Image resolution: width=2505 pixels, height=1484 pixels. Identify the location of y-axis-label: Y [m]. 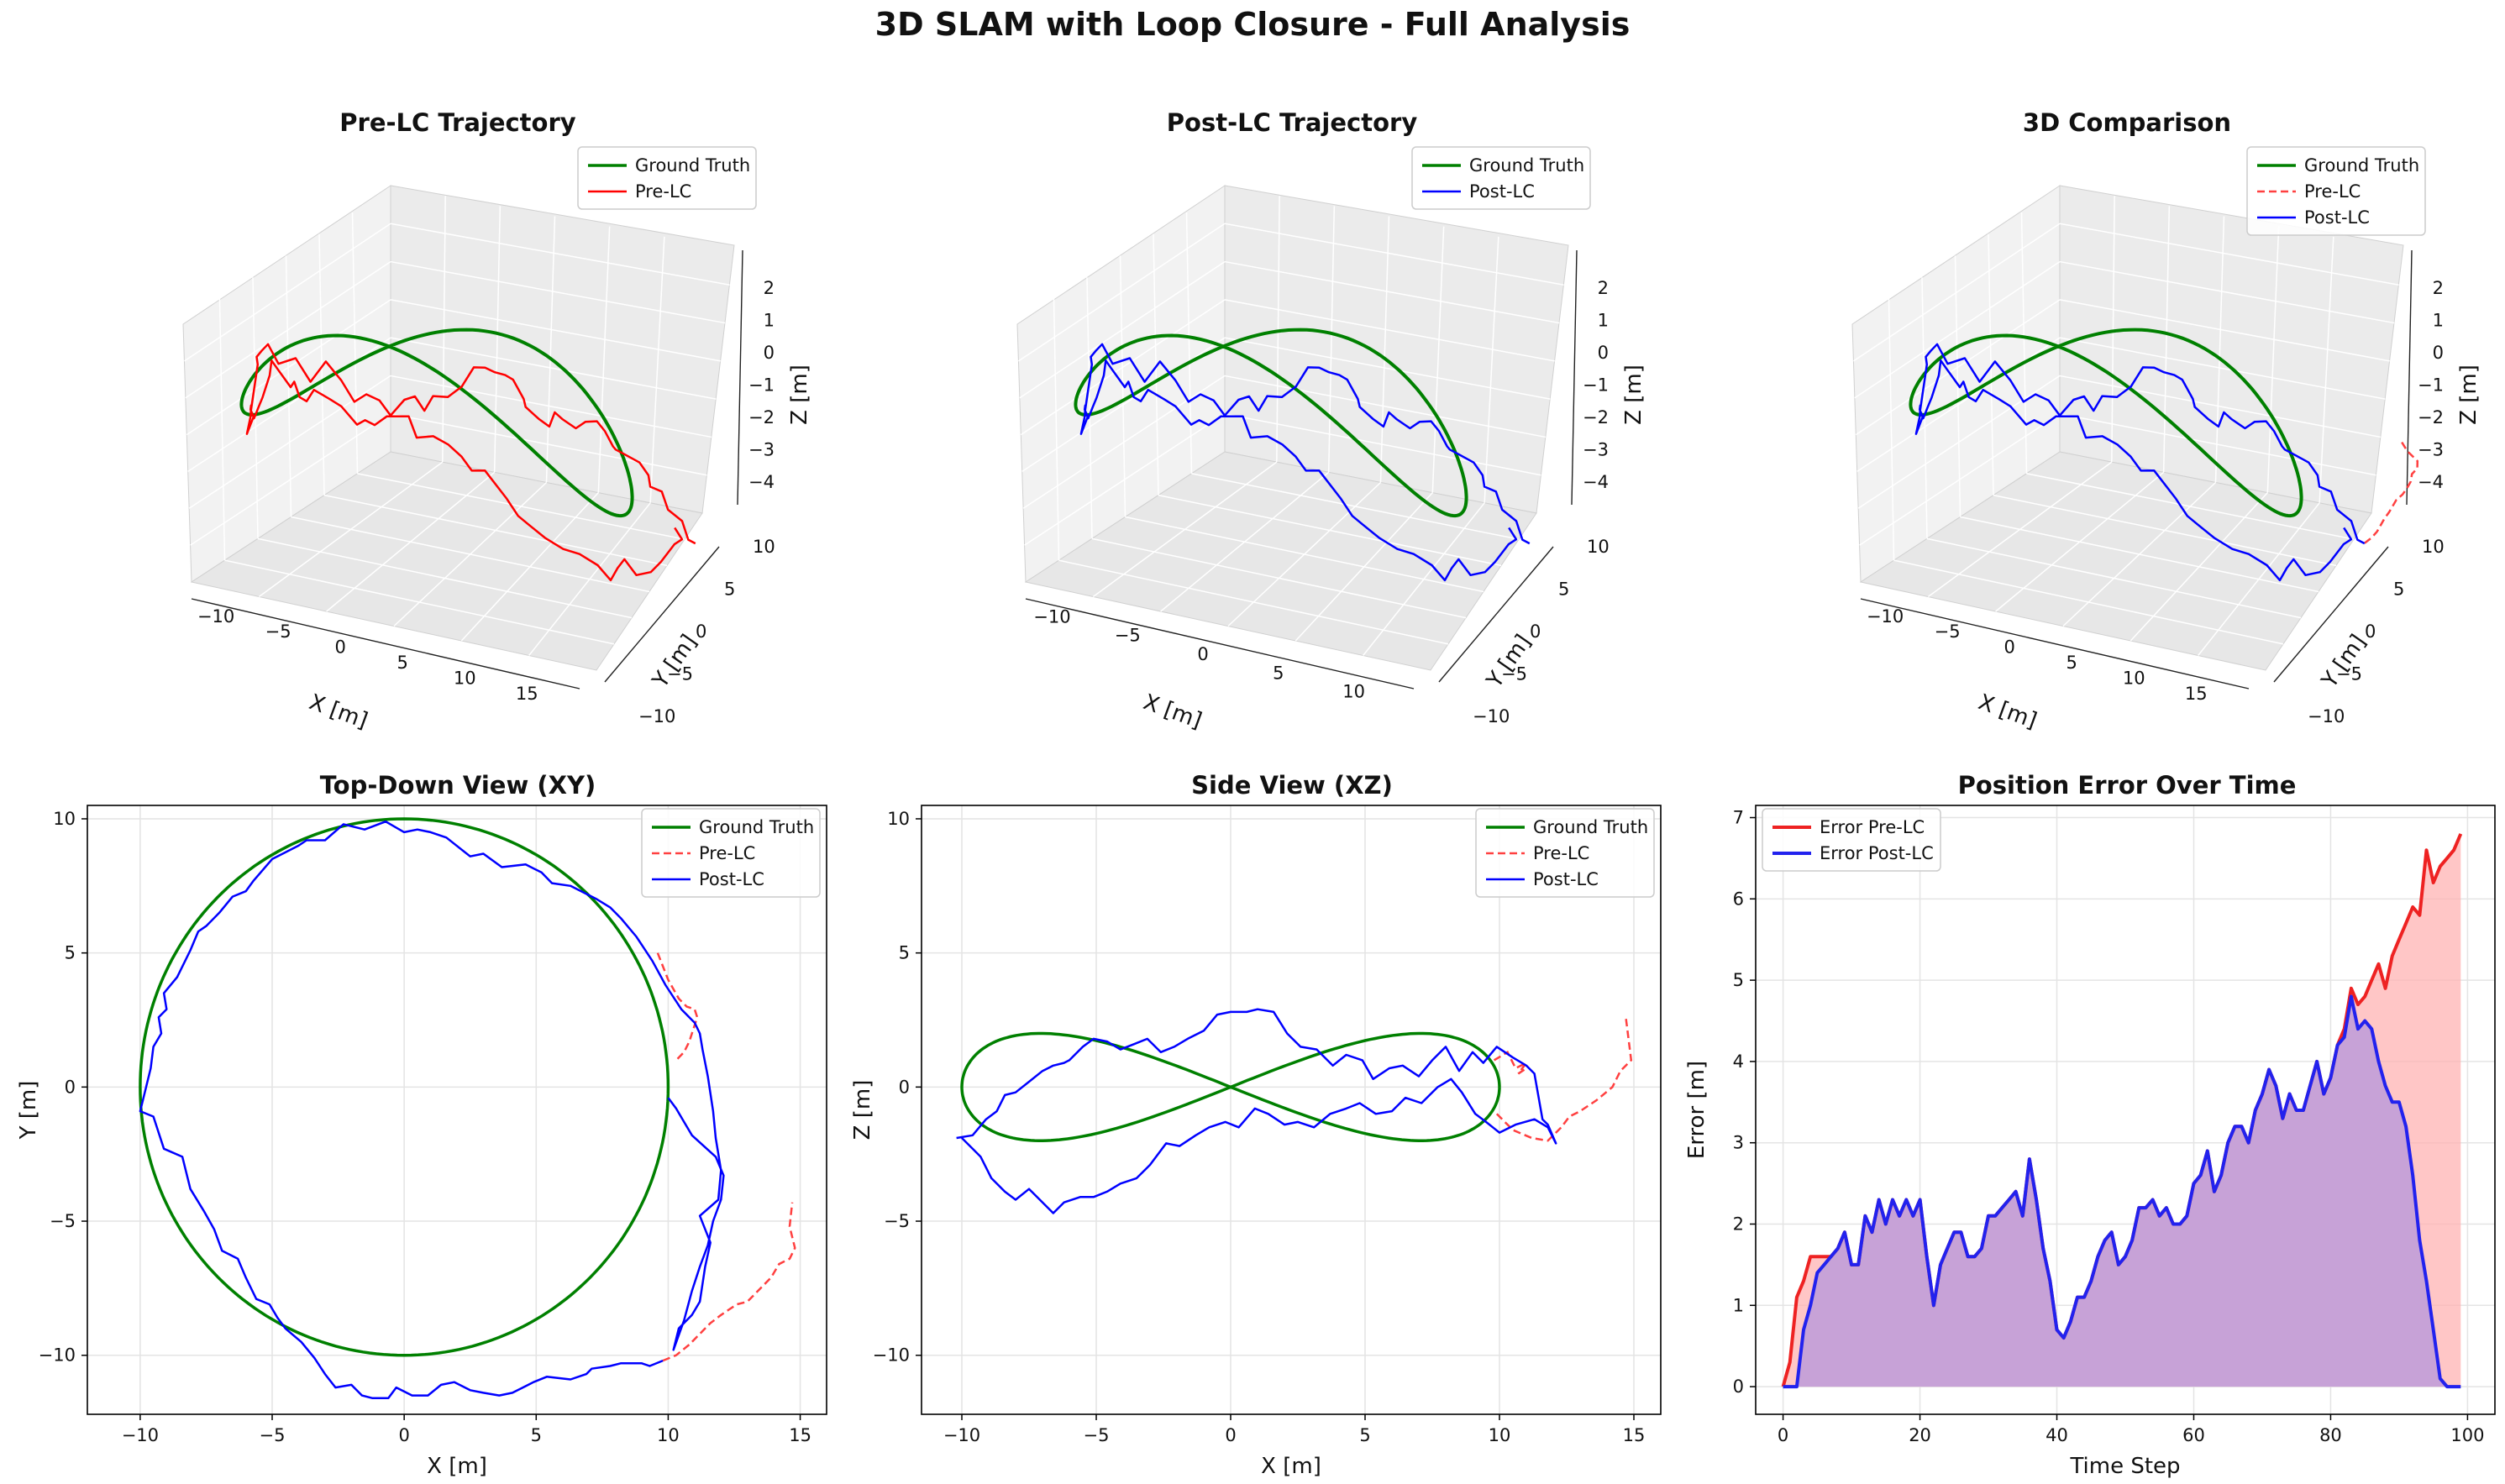
(28, 1111).